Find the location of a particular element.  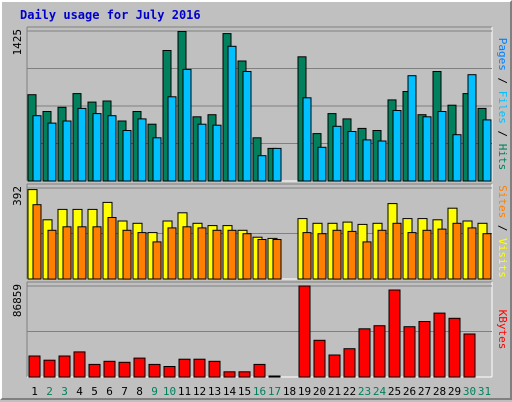

day-label-25: 25 is located at coordinates (394, 391).